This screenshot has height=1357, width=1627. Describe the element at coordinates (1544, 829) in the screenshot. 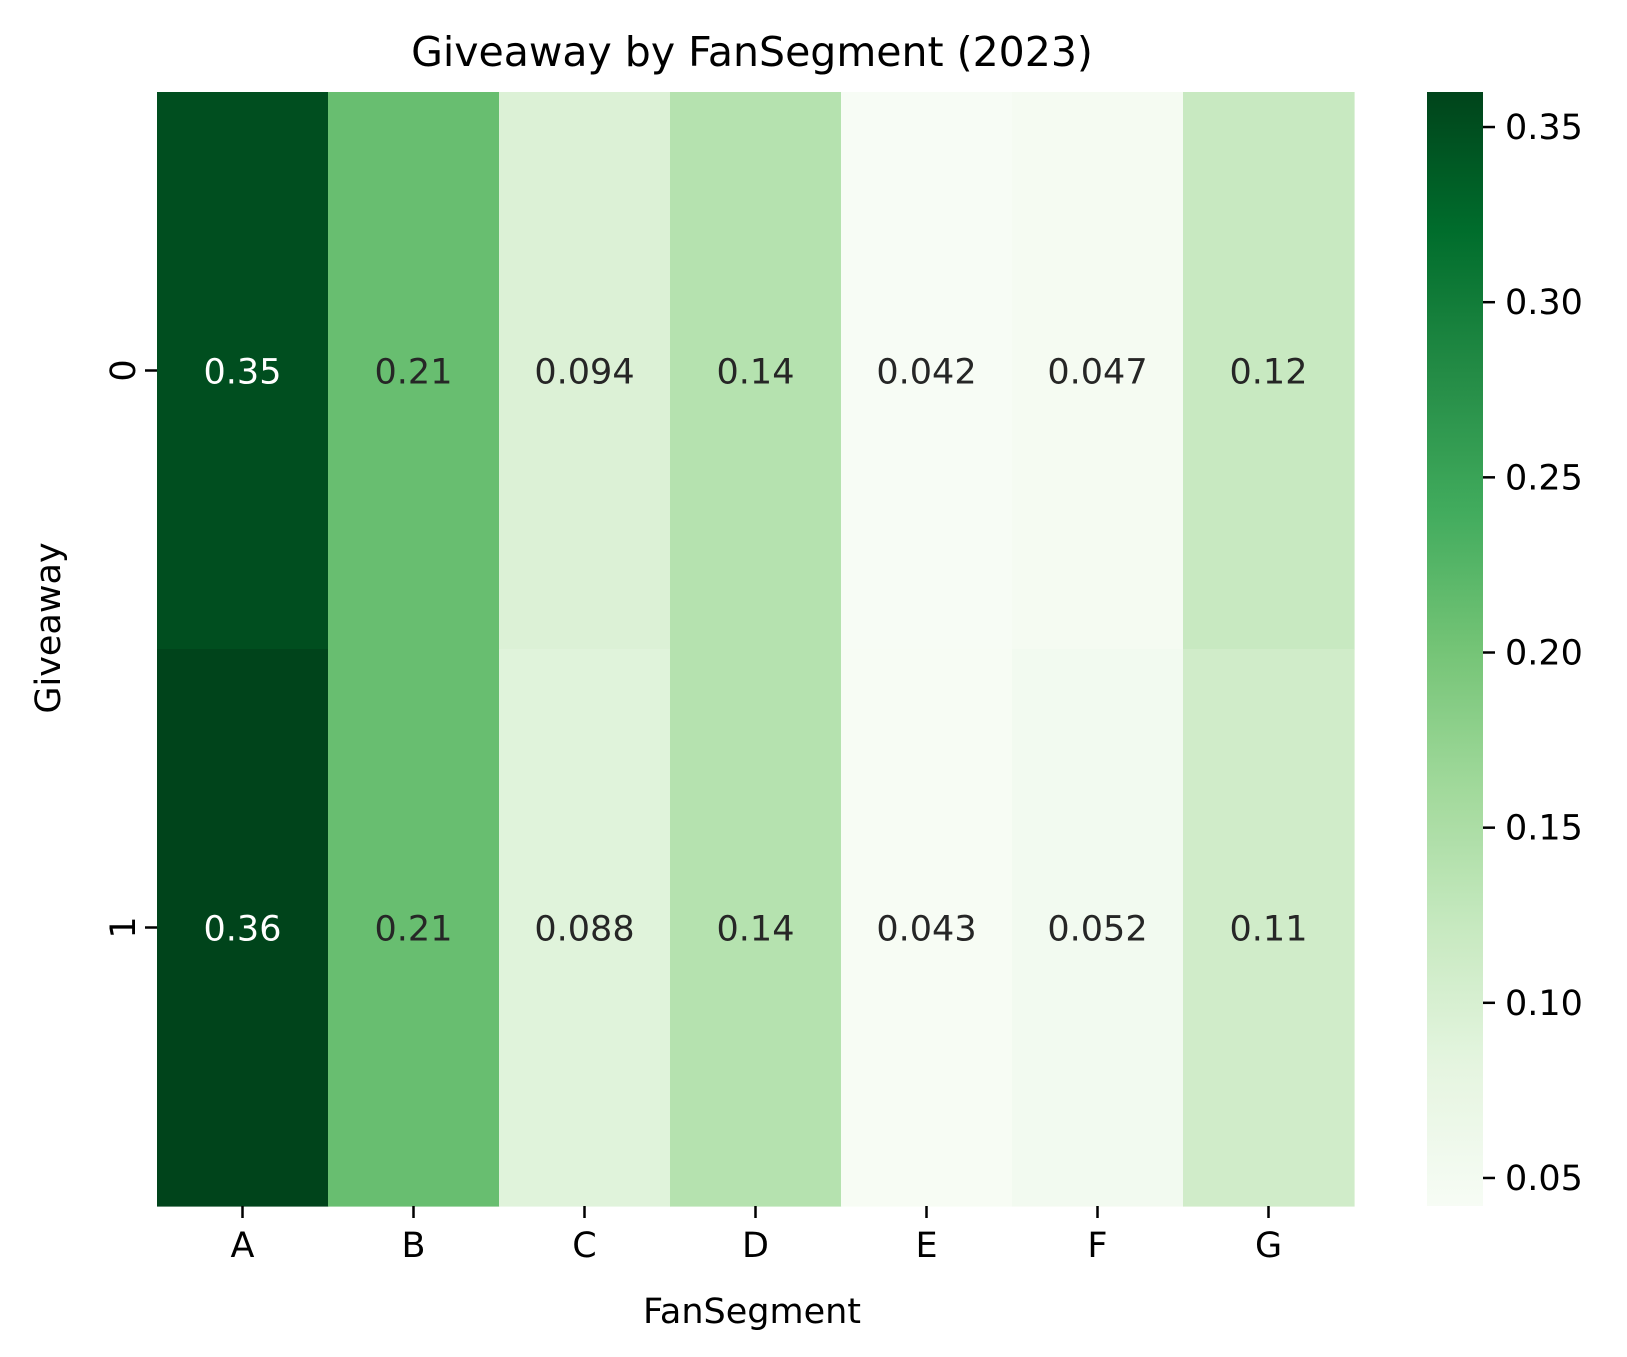

I see `colorbar-tick-label: 0.15` at that location.